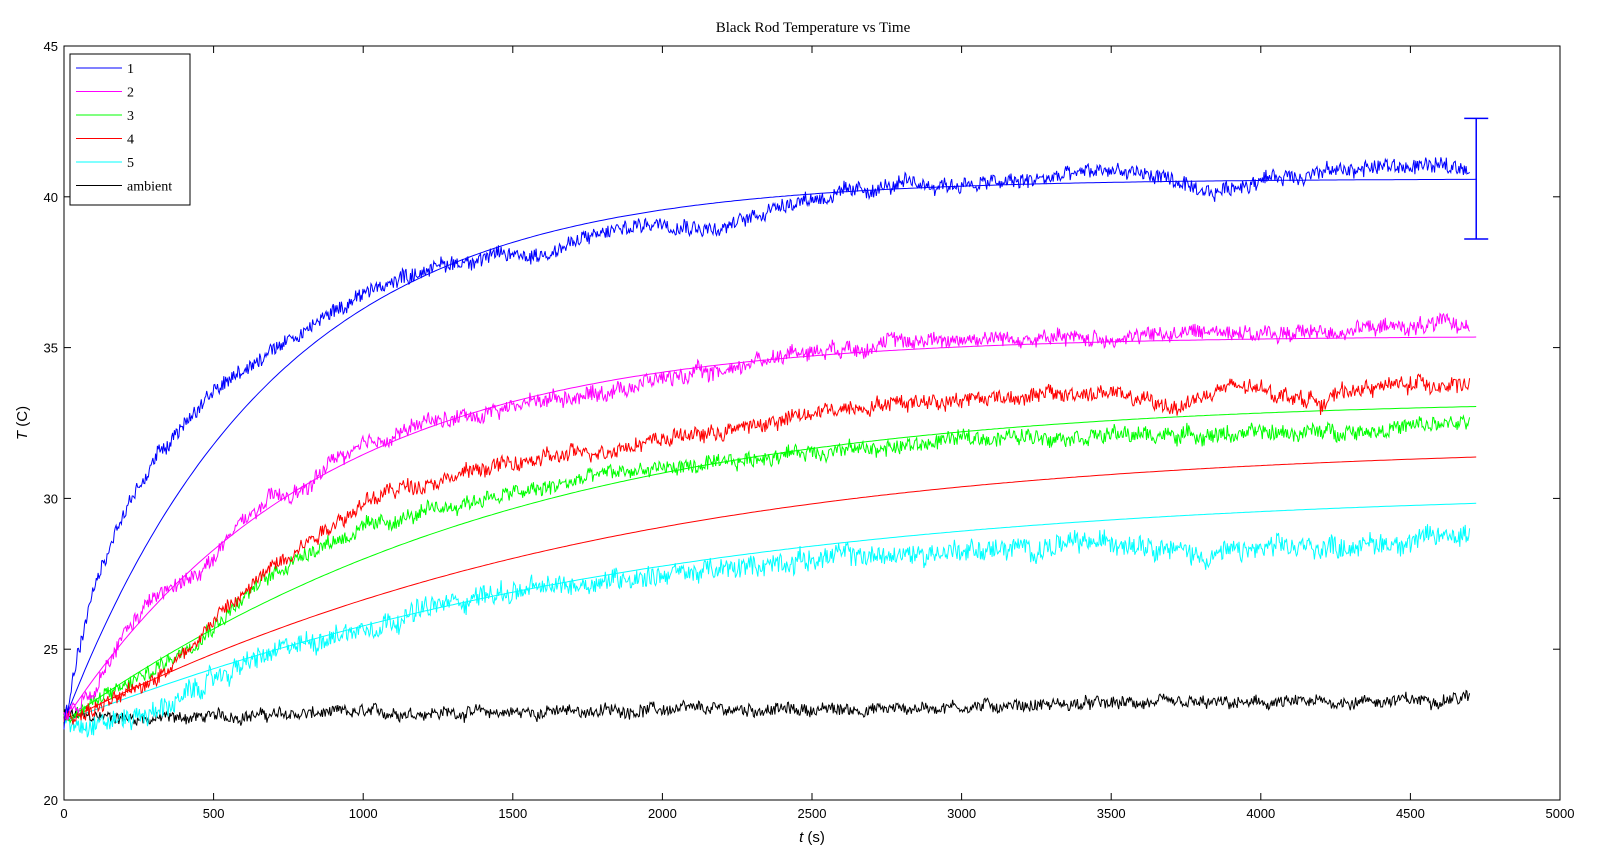 The image size is (1600, 851). I want to click on y-tick-label: 30, so click(51, 498).